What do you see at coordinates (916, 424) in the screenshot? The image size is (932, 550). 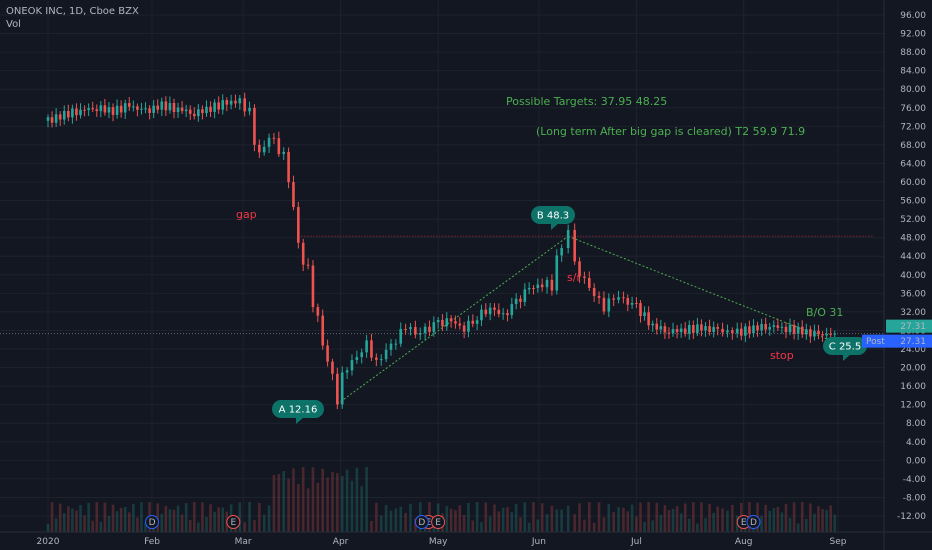 I see `y-tick-label: 8.00` at bounding box center [916, 424].